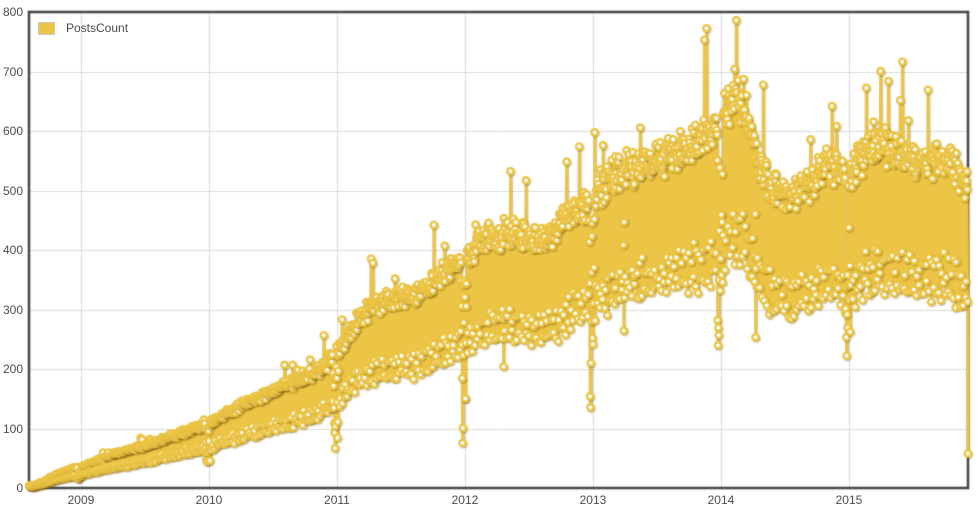 The image size is (978, 506). Describe the element at coordinates (12, 12) in the screenshot. I see `y-axis-label: 800` at that location.